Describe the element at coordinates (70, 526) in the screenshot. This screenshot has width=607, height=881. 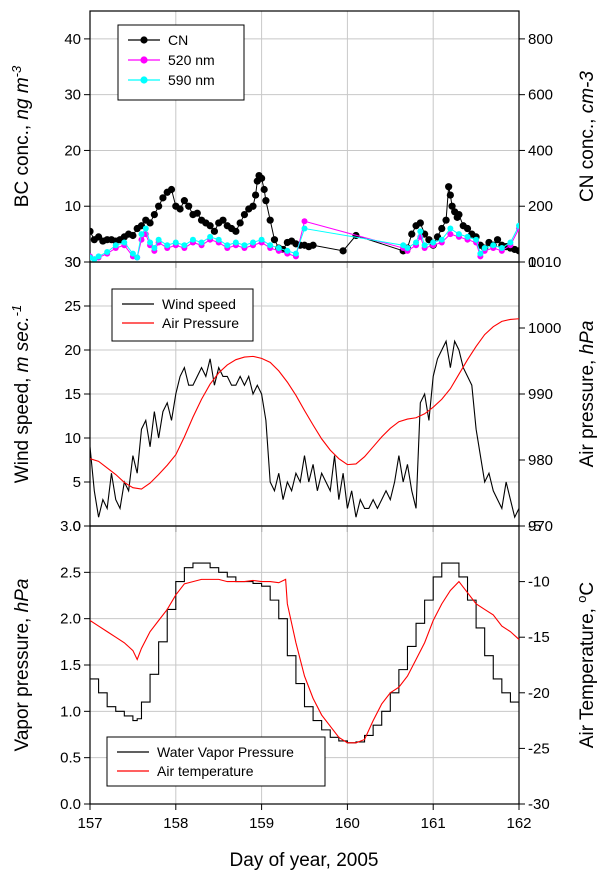
I see `y-left-tick-label: 3.0` at that location.